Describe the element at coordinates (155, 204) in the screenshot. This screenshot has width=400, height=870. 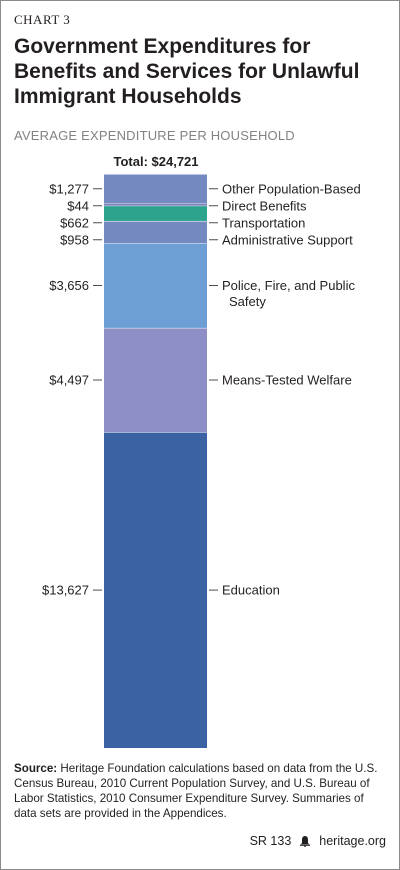
I see `bar-segment-direct-benefits` at that location.